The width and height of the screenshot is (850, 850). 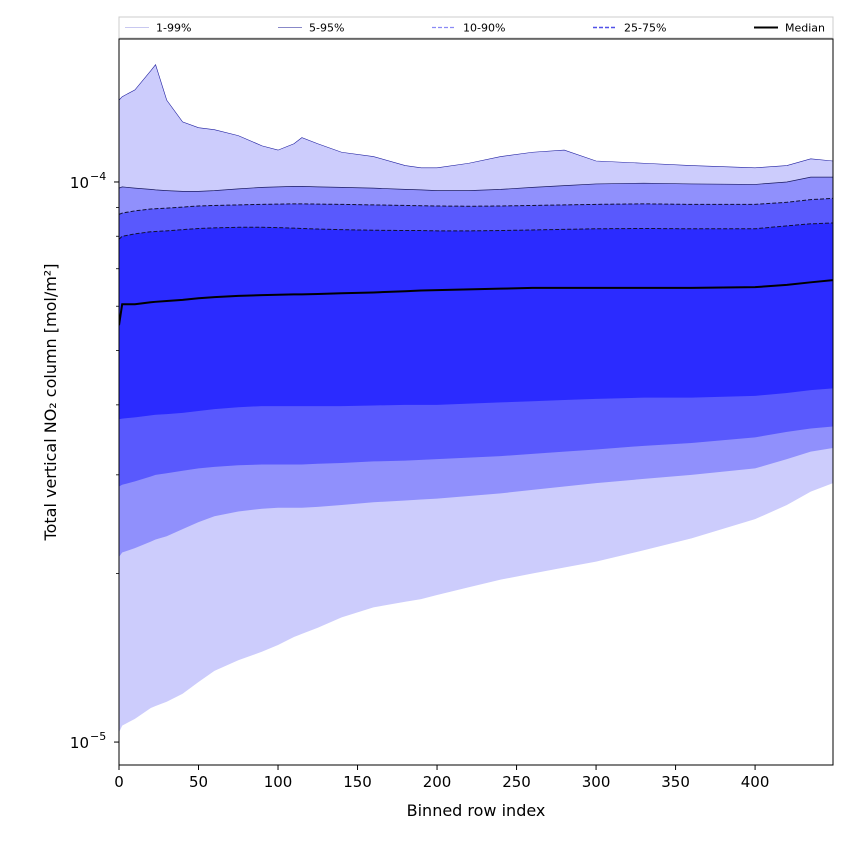 I want to click on x-tick-label: 250, so click(x=516, y=782).